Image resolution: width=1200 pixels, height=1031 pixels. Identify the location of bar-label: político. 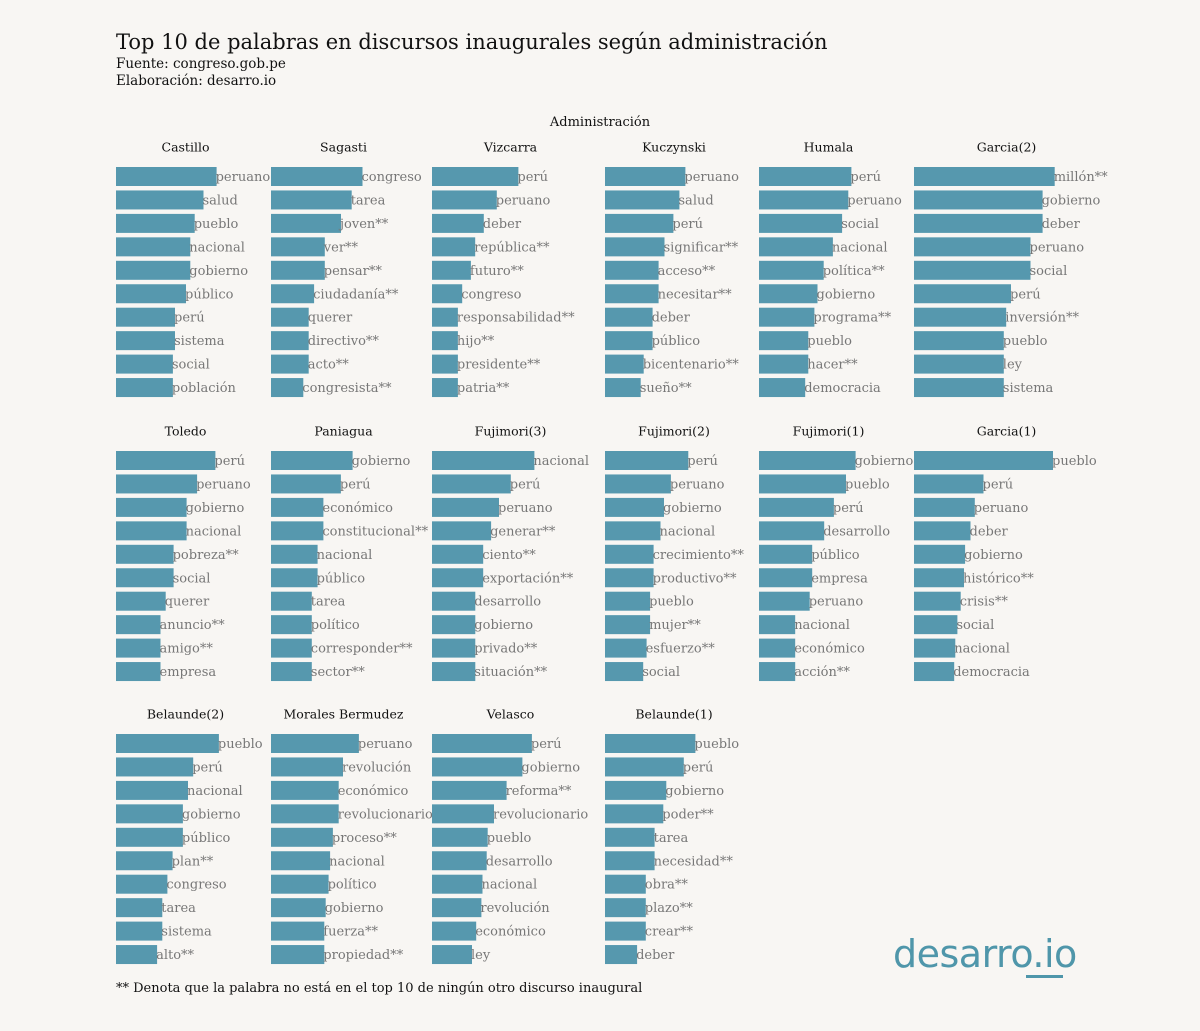
(335, 625).